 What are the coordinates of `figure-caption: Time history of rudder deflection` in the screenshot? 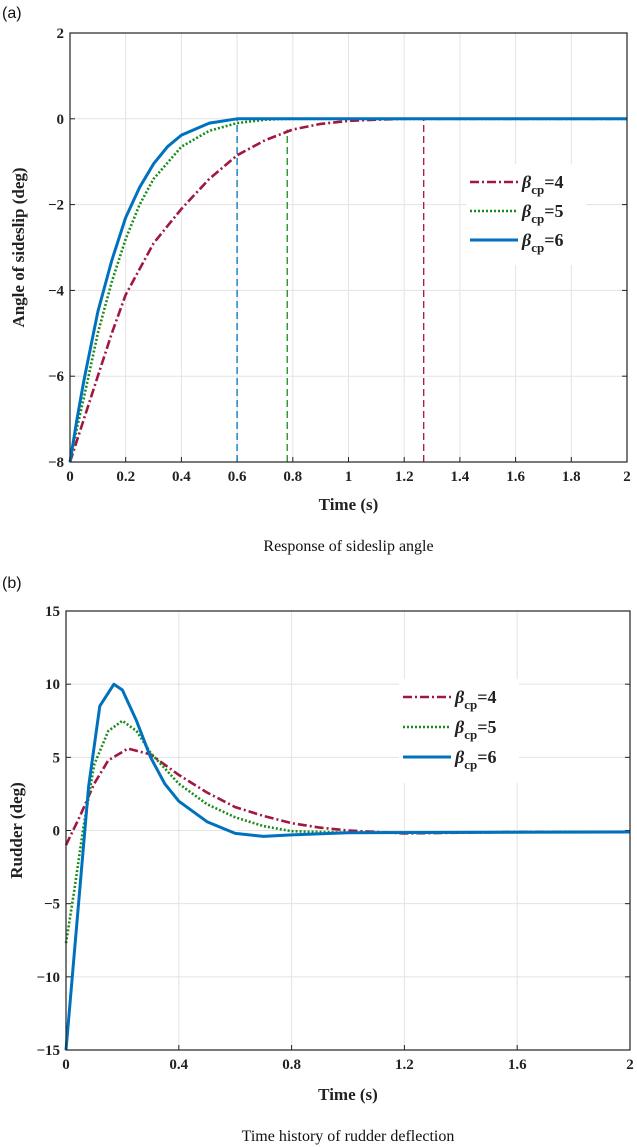 It's located at (348, 1136).